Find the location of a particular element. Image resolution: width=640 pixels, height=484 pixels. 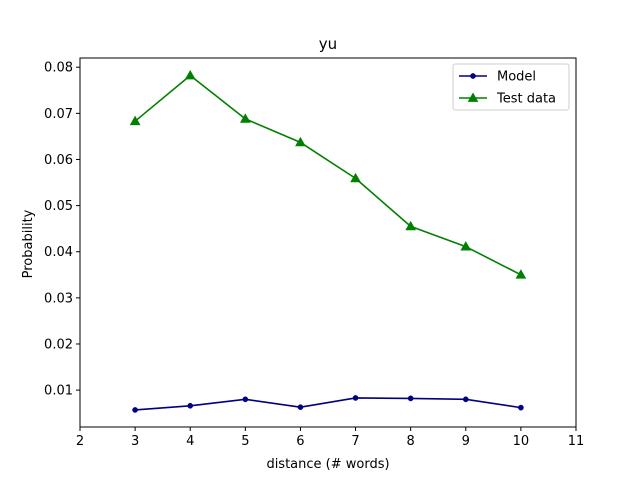

x-tick-label: 2 is located at coordinates (80, 441).